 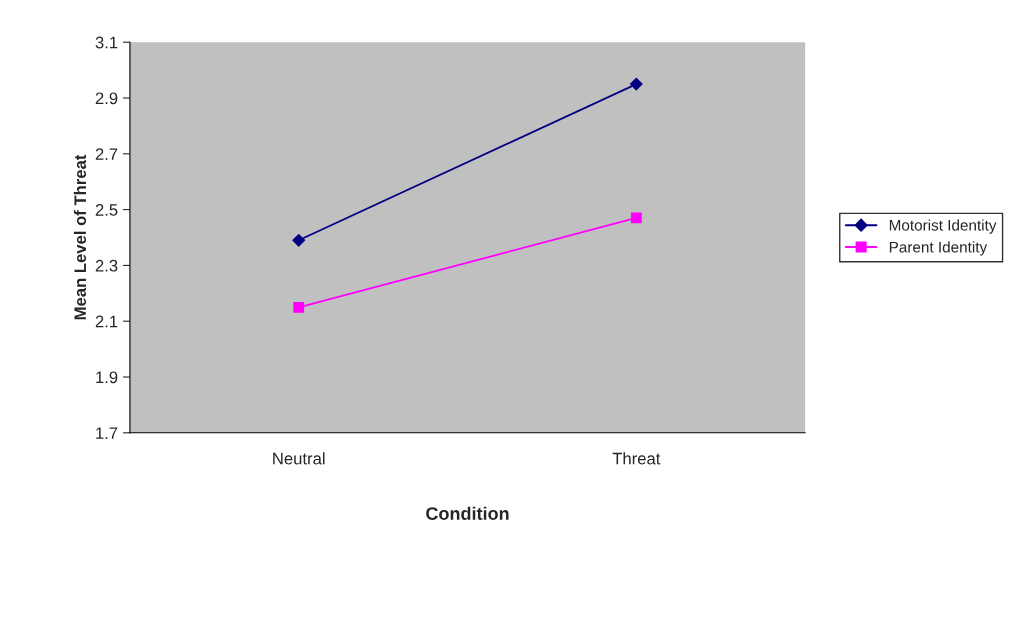 What do you see at coordinates (938, 248) in the screenshot?
I see `legend-label: Parent Identity` at bounding box center [938, 248].